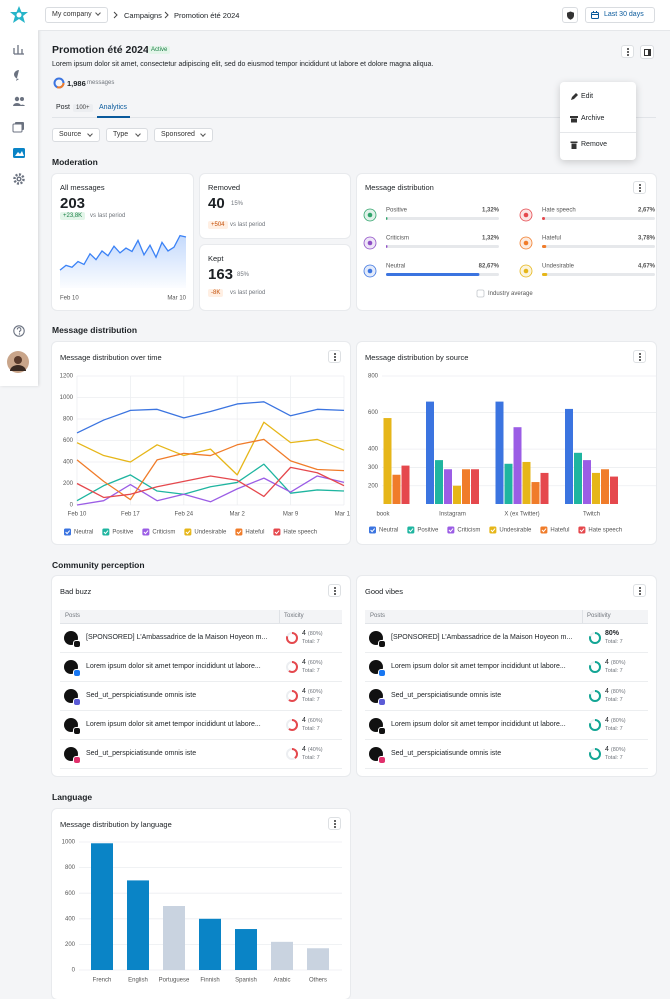 The width and height of the screenshot is (670, 999). What do you see at coordinates (69, 299) in the screenshot?
I see `x-tick-label: Feb 10` at bounding box center [69, 299].